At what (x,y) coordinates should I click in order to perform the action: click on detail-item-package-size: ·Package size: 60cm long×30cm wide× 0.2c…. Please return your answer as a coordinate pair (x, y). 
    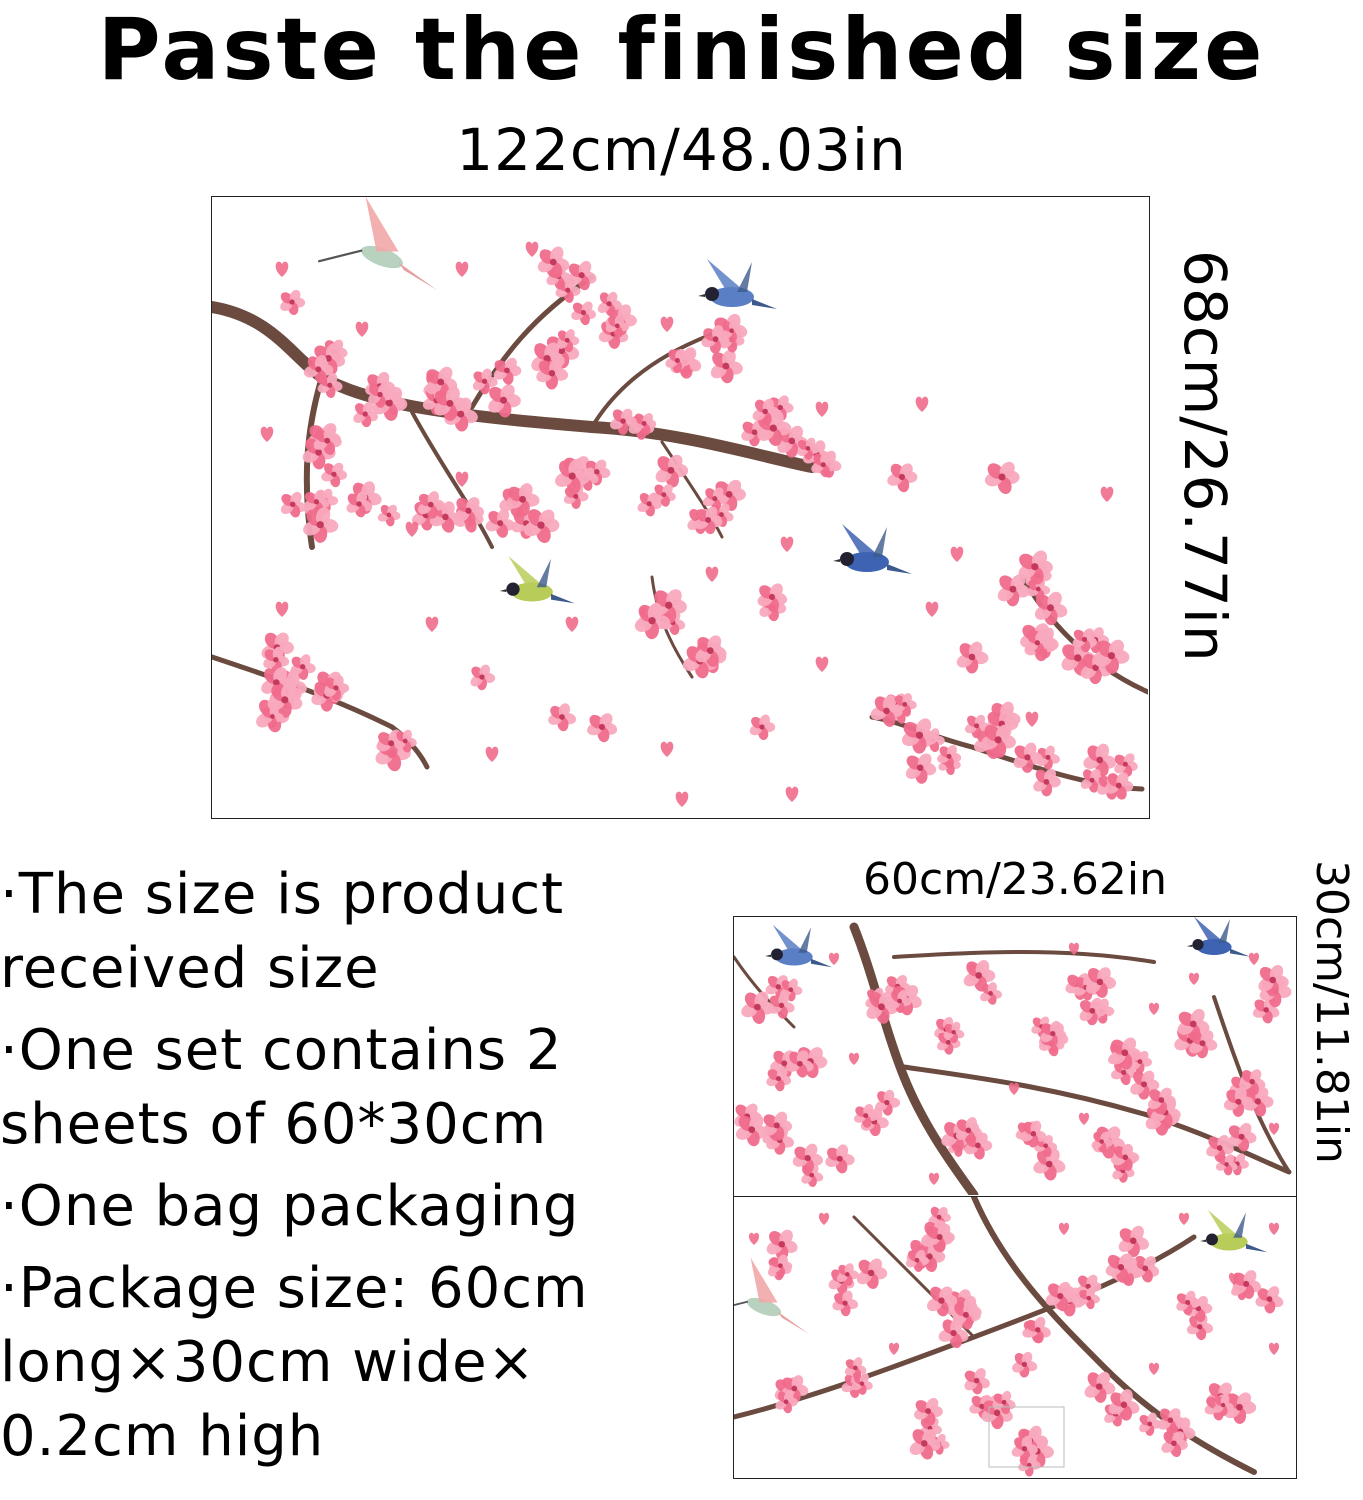
    Looking at the image, I should click on (294, 1362).